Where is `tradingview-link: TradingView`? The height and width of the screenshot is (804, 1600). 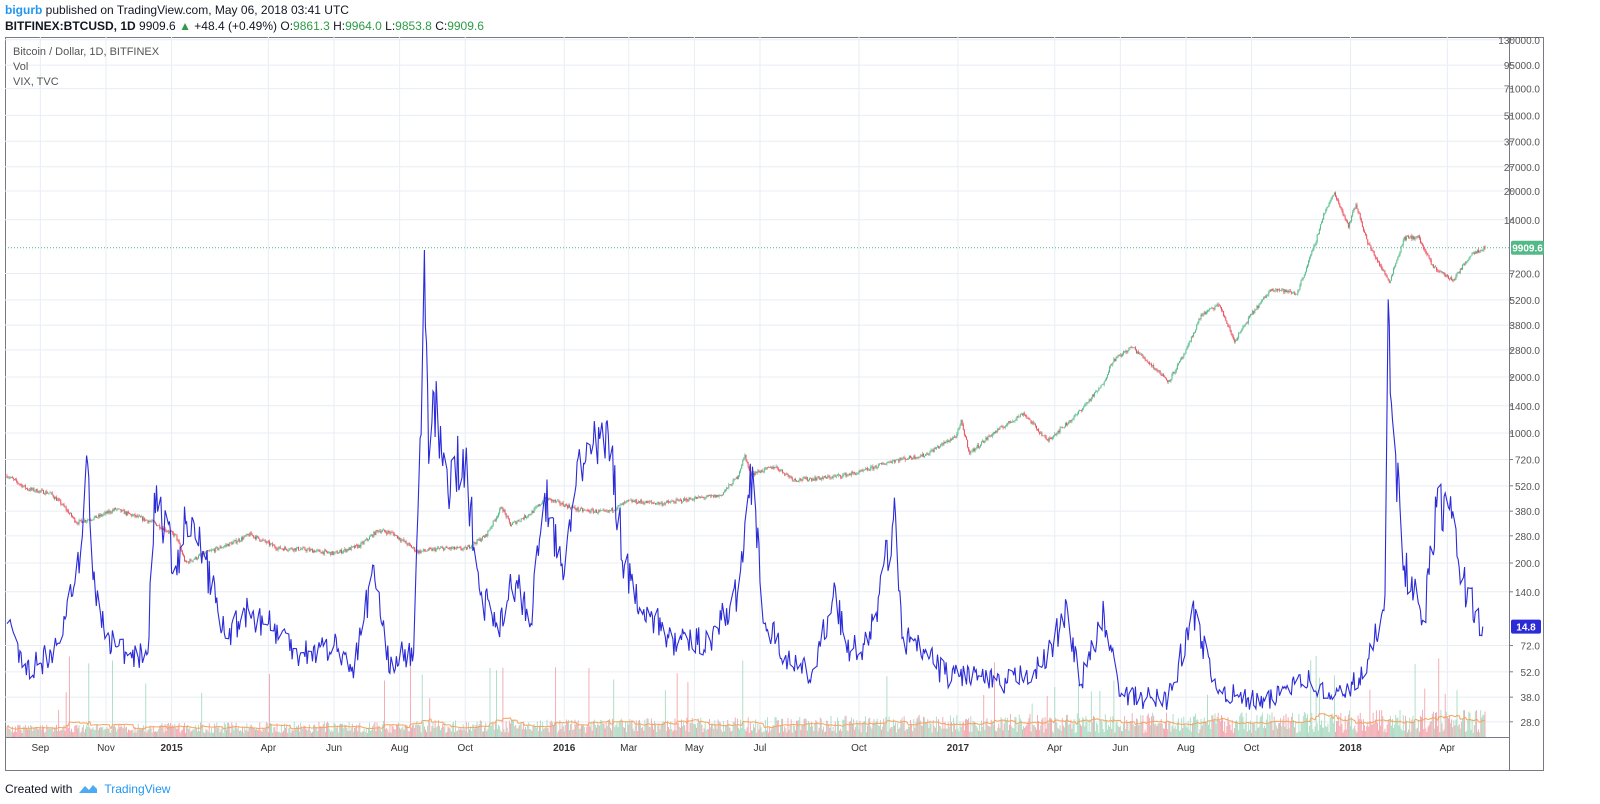
tradingview-link: TradingView is located at coordinates (137, 789).